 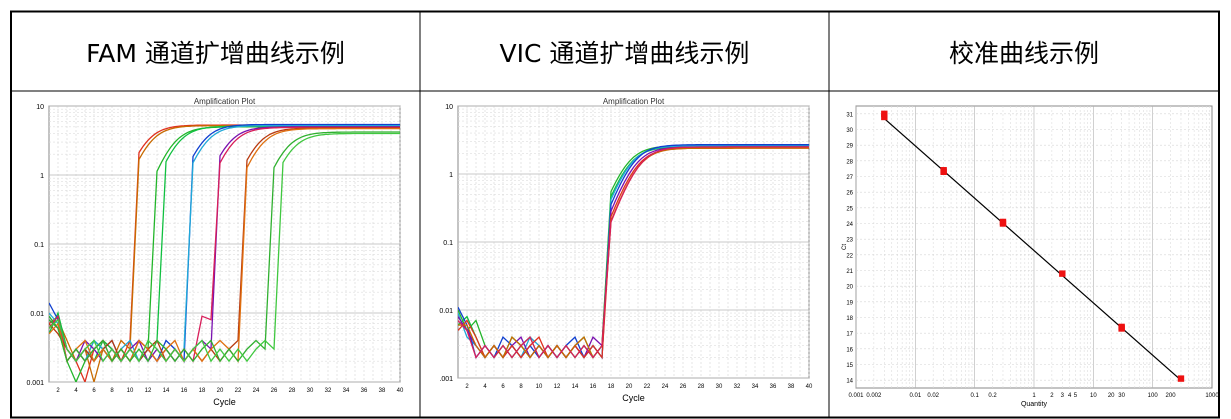 What do you see at coordinates (446, 311) in the screenshot?
I see `y-tick-label: 0.01` at bounding box center [446, 311].